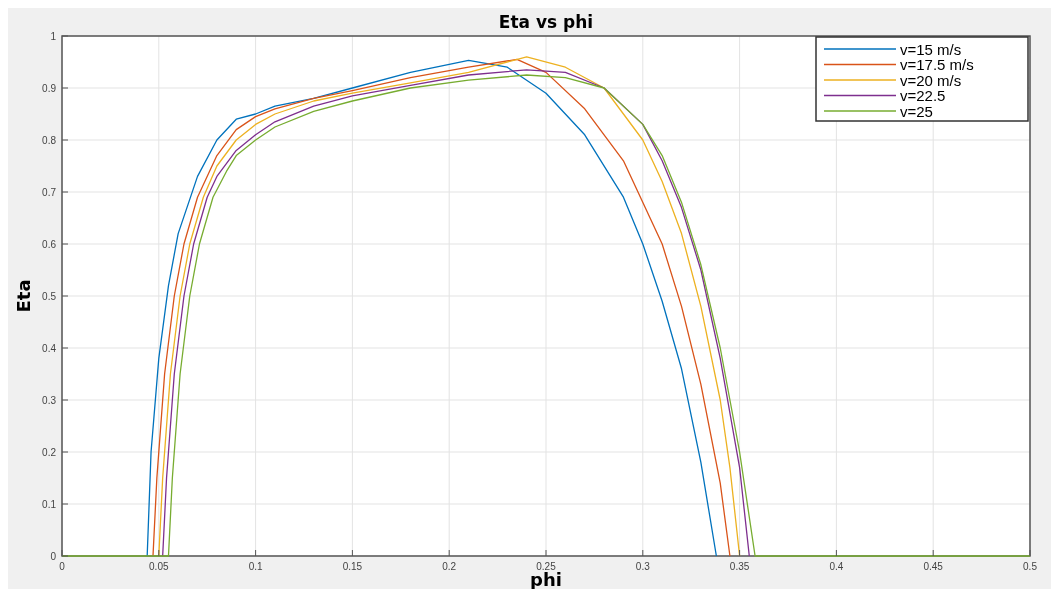 Image resolution: width=1059 pixels, height=597 pixels. Describe the element at coordinates (49, 348) in the screenshot. I see `y-tick-label: 0.4` at that location.